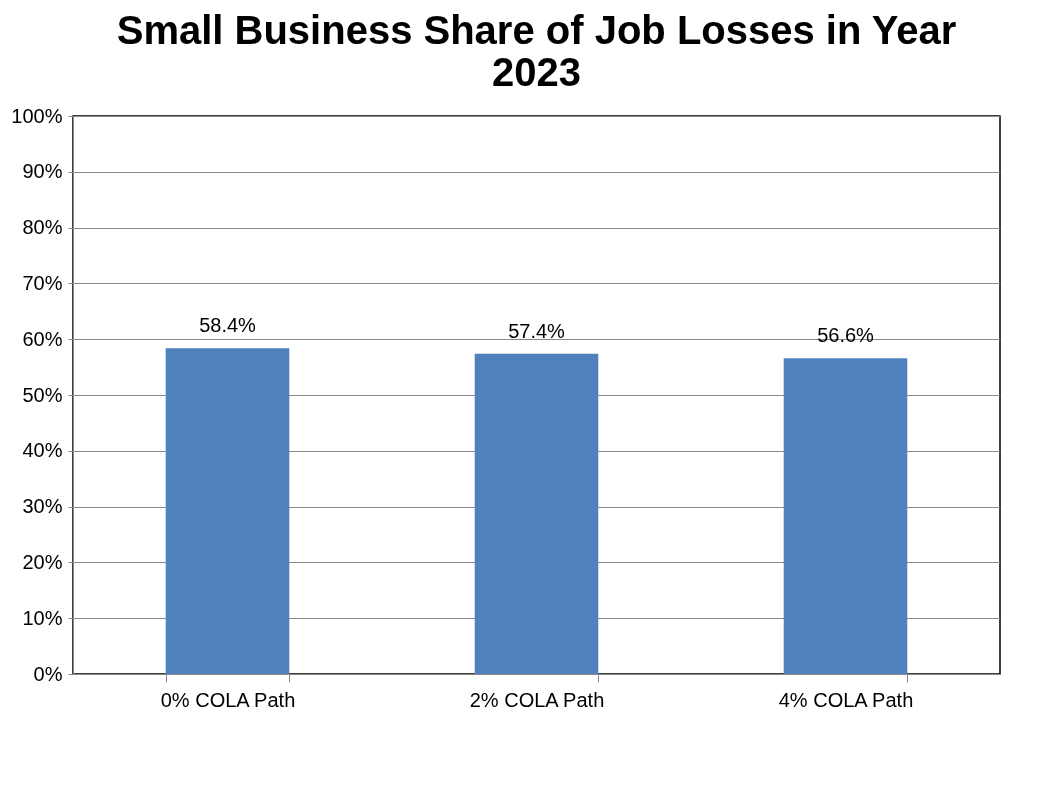 This screenshot has height=793, width=1052. What do you see at coordinates (42, 450) in the screenshot?
I see `y-tick-label: 40%` at bounding box center [42, 450].